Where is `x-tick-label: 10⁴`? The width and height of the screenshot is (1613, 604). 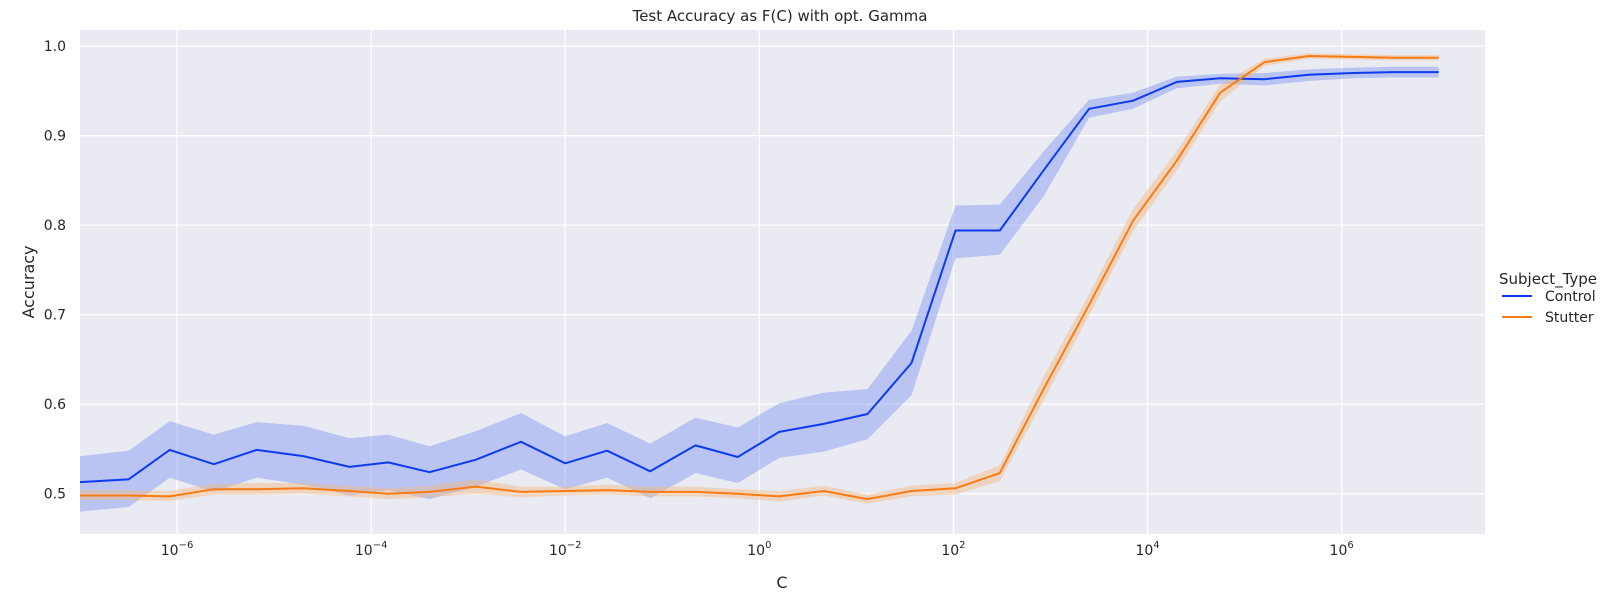 x-tick-label: 10⁴ is located at coordinates (1147, 549).